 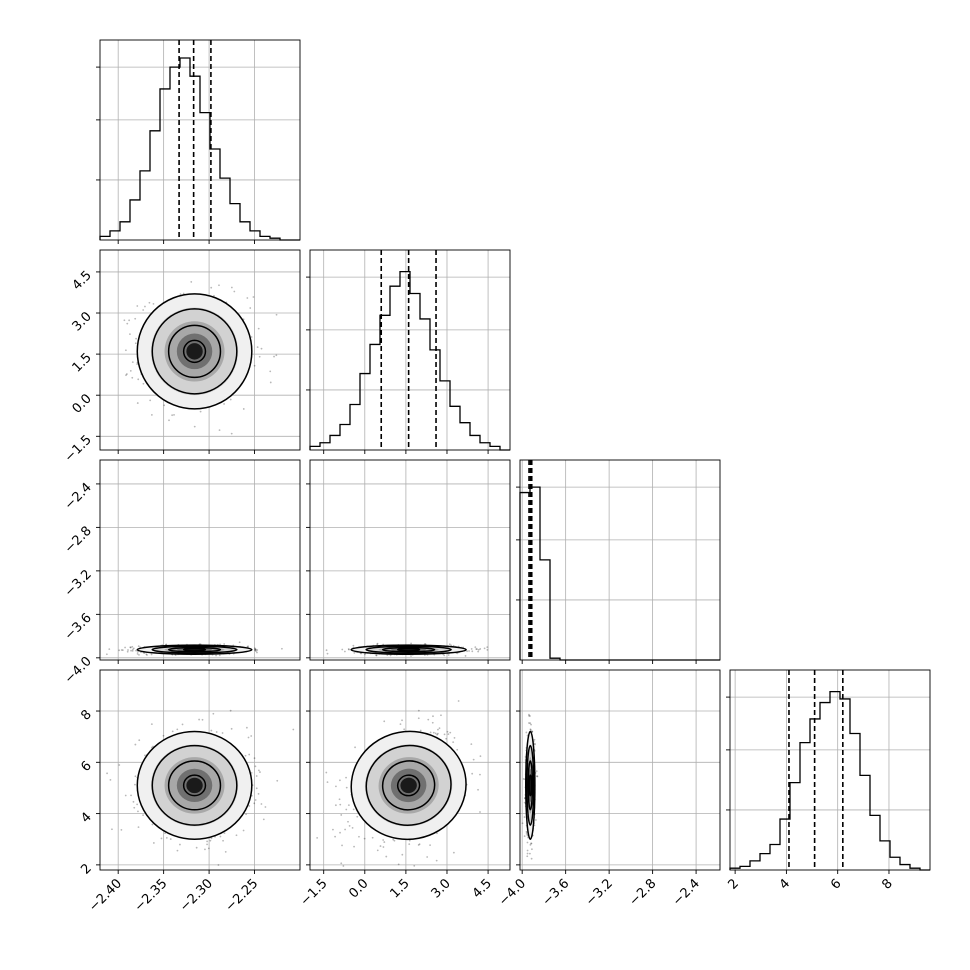 I want to click on x-tick-label: 6, so click(x=836, y=884).